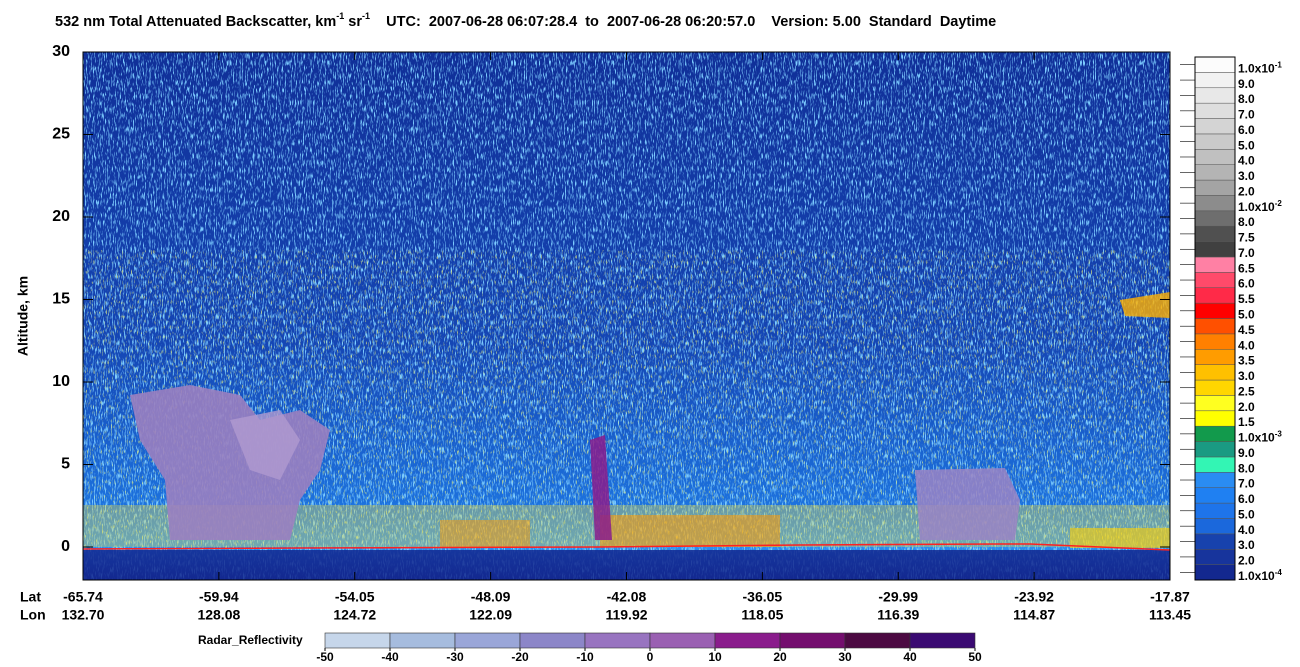 The image size is (1300, 667). What do you see at coordinates (910, 657) in the screenshot?
I see `radar-tick-label: 40` at bounding box center [910, 657].